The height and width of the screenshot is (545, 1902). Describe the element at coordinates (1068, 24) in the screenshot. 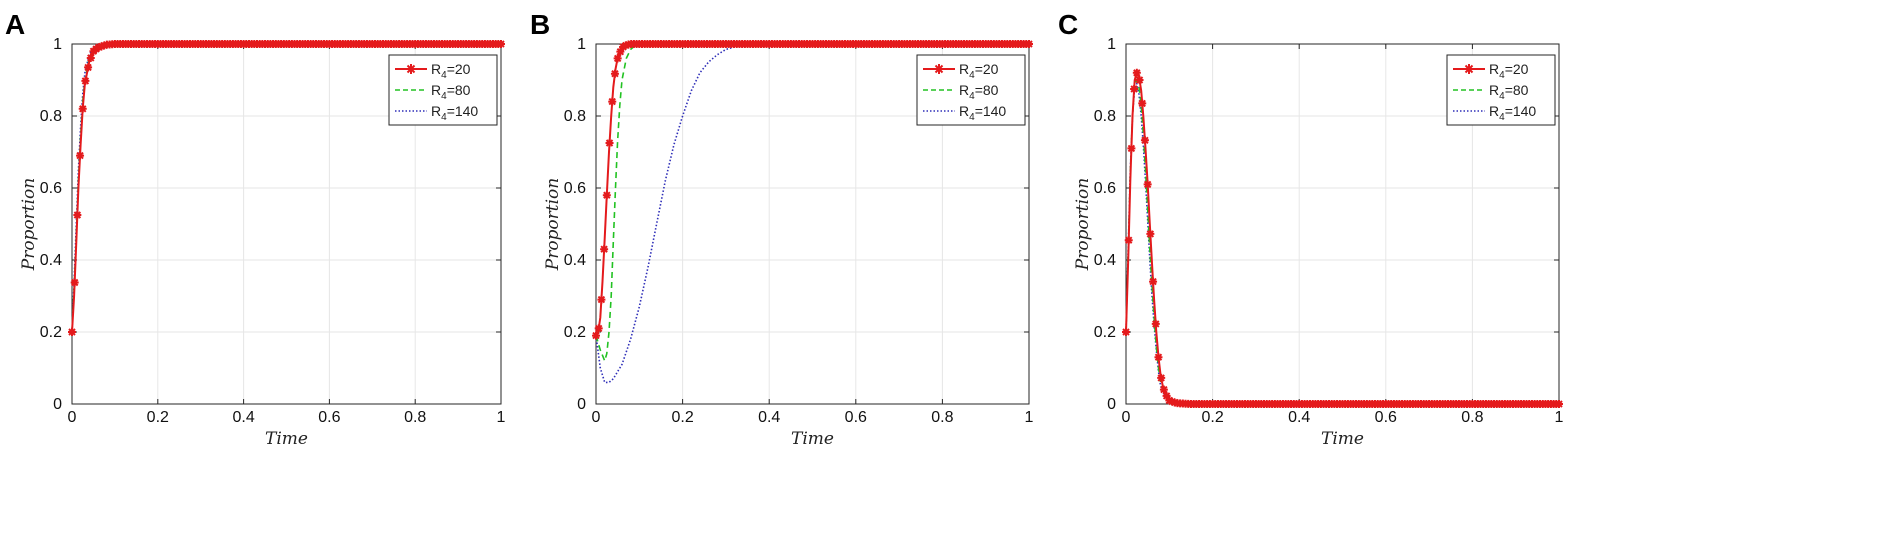

I see `panel-letter: C` at that location.